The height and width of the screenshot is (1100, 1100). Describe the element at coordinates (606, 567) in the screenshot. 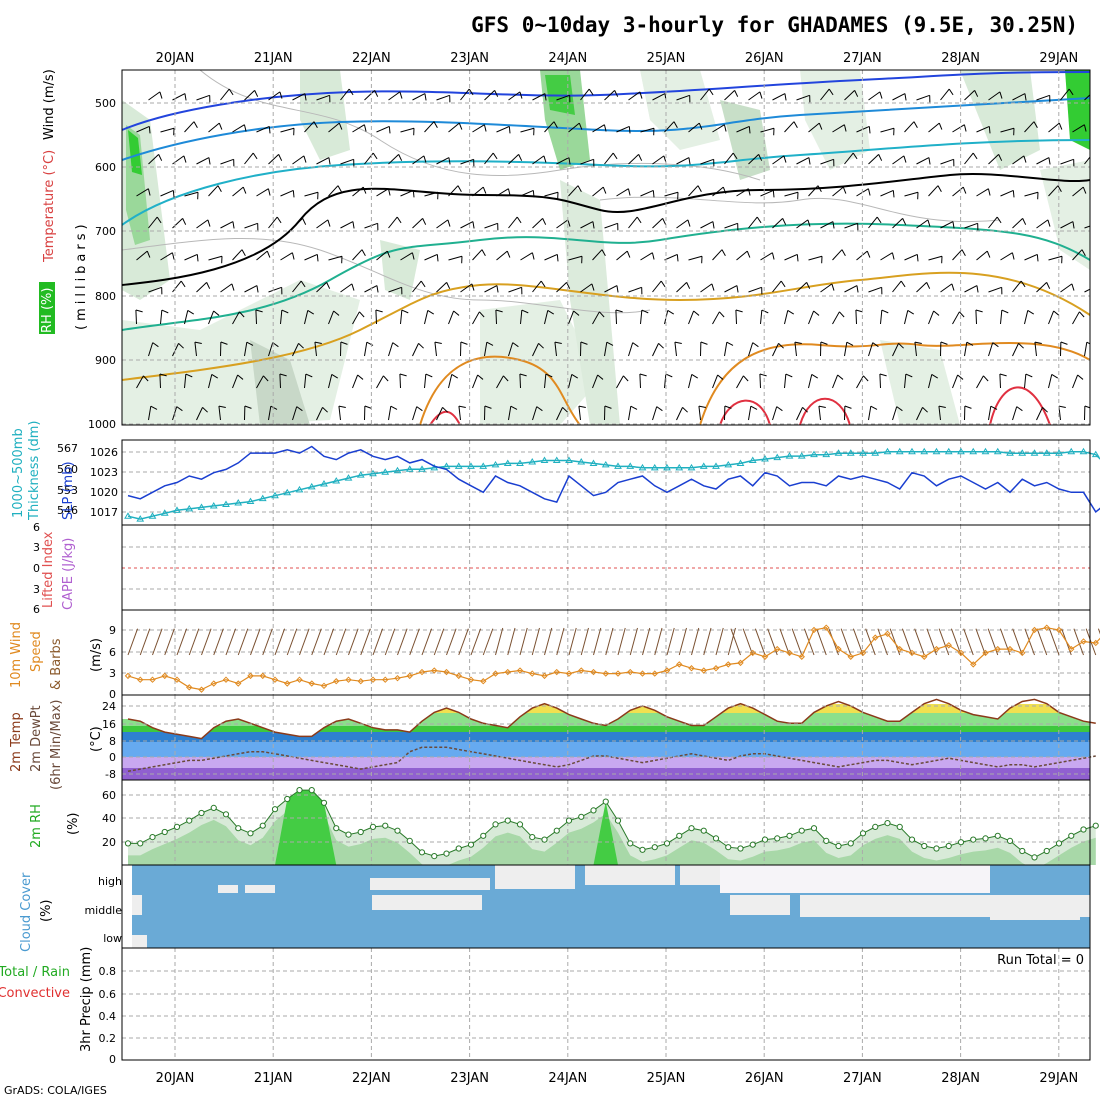

I see `cape-grid` at that location.